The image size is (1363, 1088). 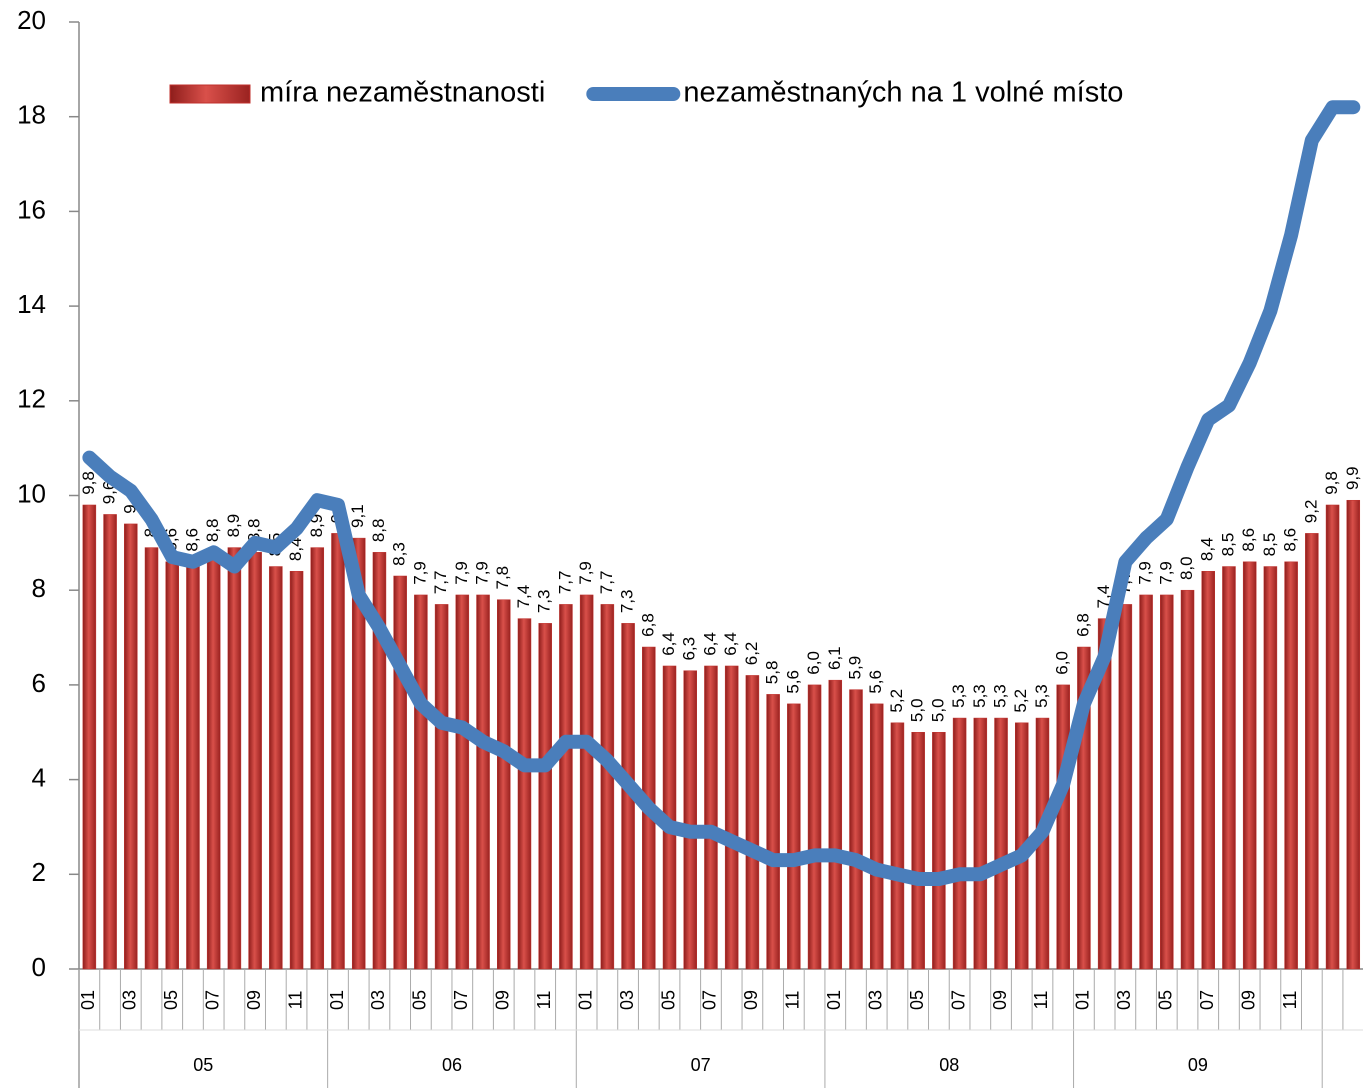 What do you see at coordinates (399, 554) in the screenshot?
I see `data-label: 8,3` at bounding box center [399, 554].